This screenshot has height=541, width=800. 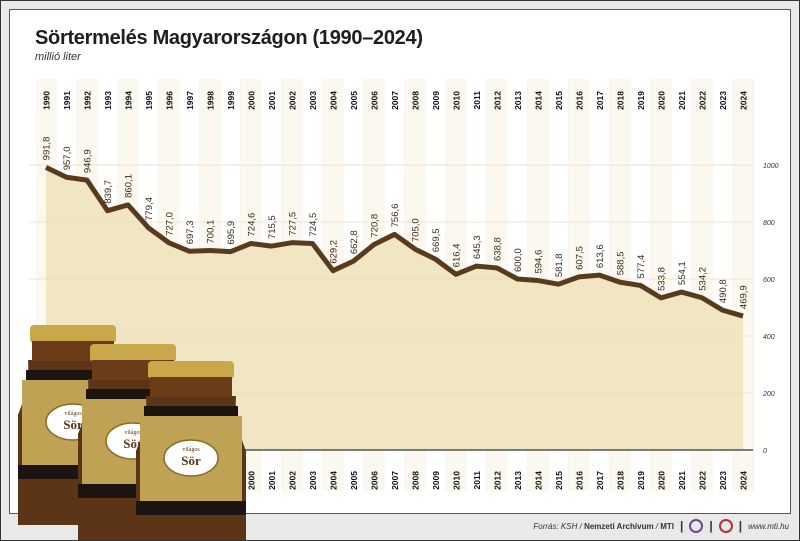 What do you see at coordinates (354, 242) in the screenshot?
I see `data-label: 662,8` at bounding box center [354, 242].